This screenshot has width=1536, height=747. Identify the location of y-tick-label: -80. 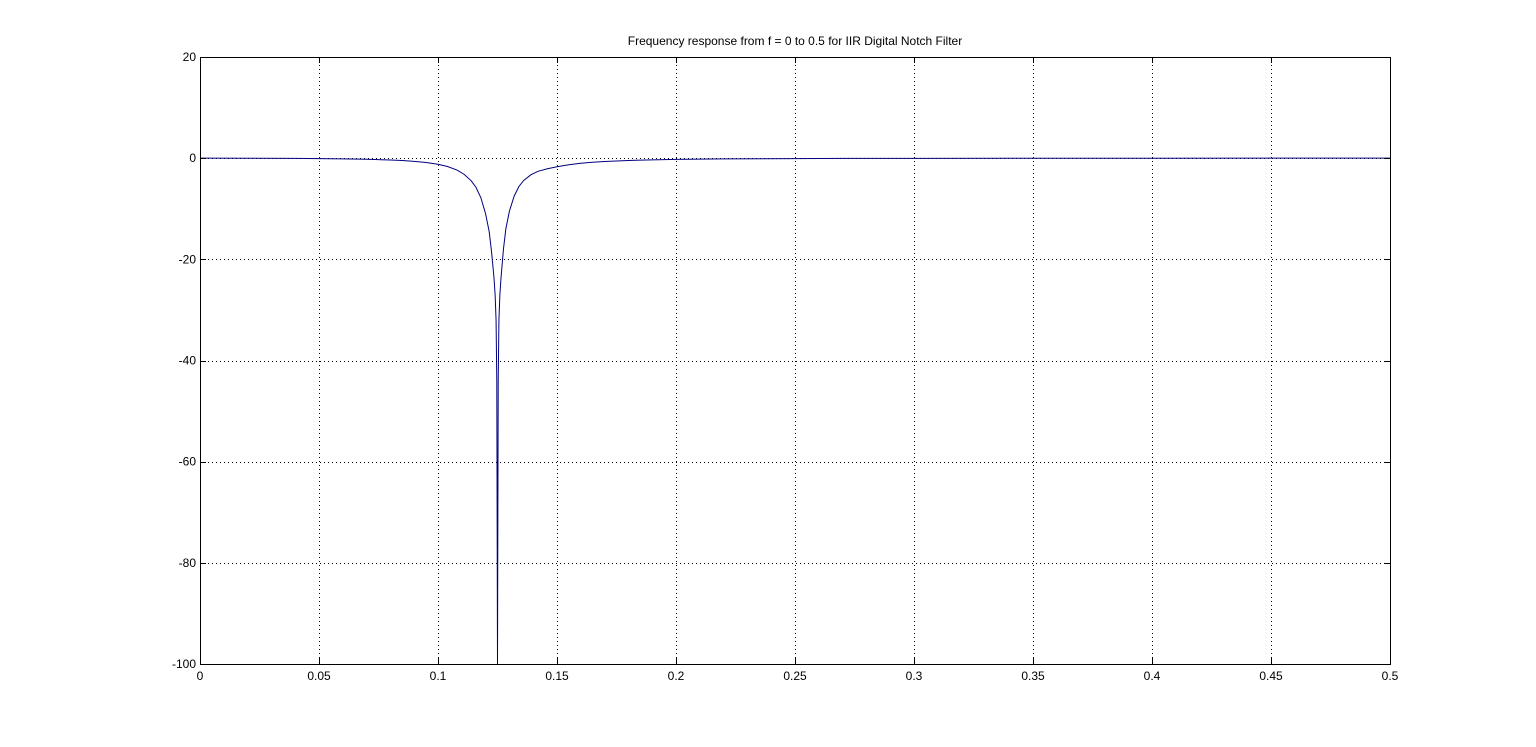
(188, 563).